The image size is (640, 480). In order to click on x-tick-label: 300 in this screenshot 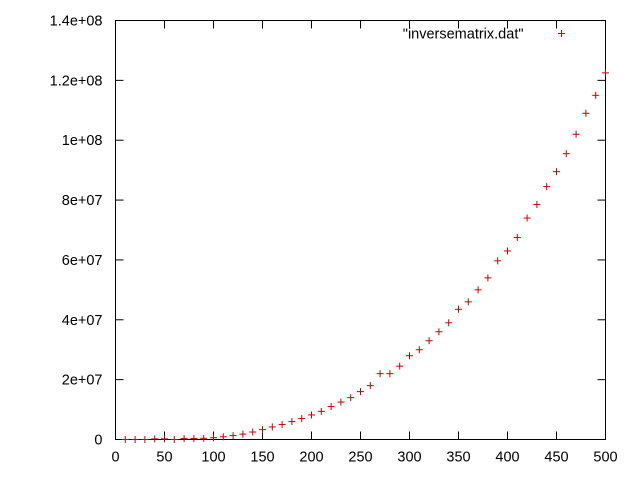, I will do `click(409, 458)`.